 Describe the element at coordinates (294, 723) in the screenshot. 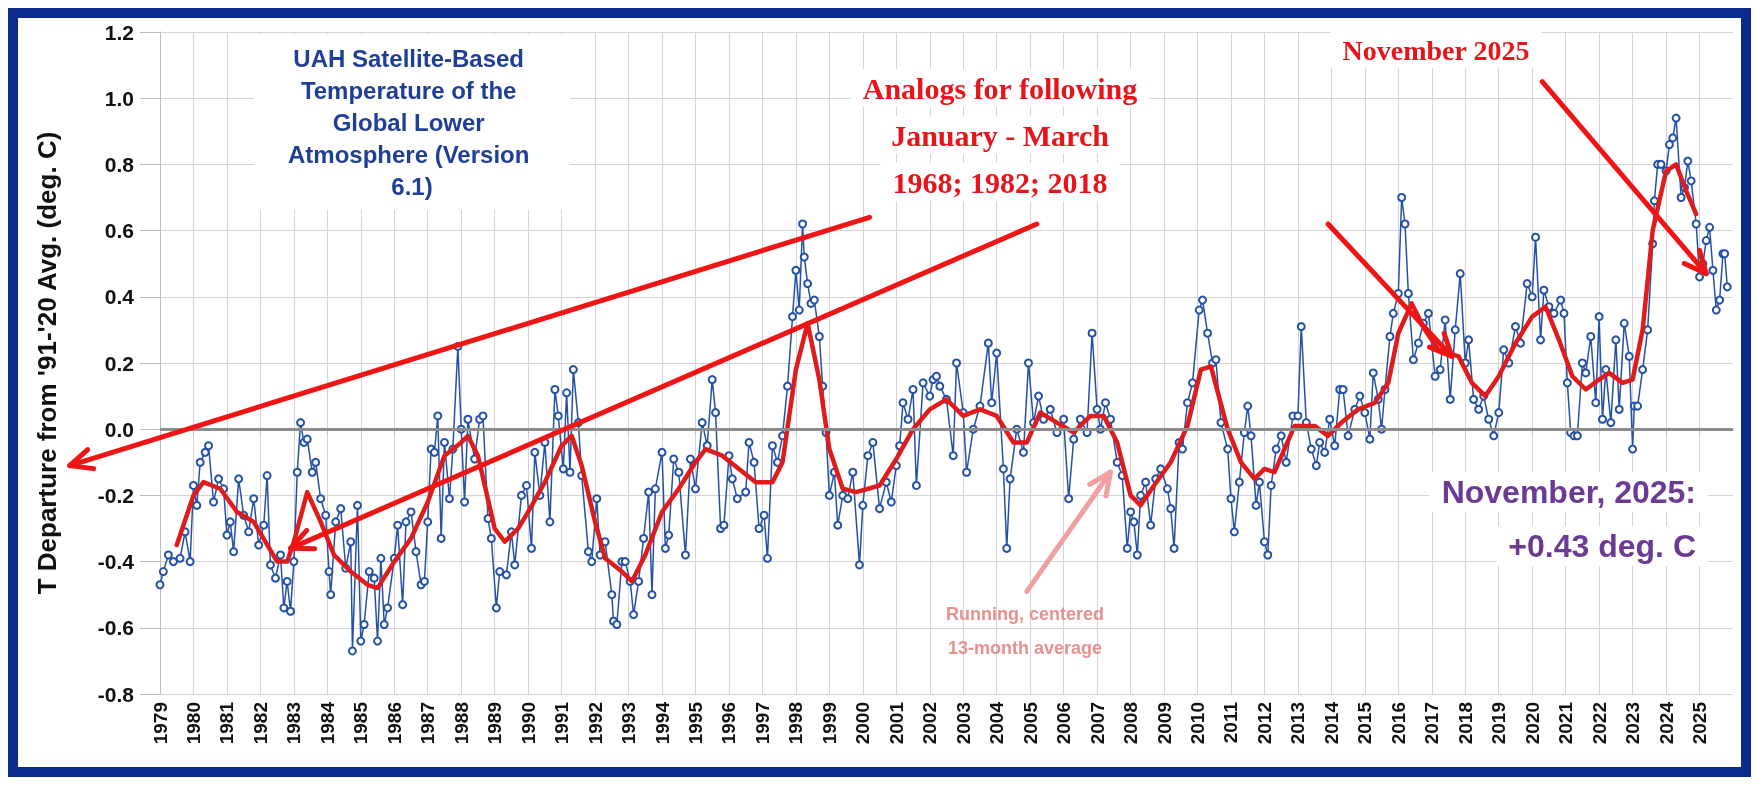

I see `x-tick-label: 1983` at that location.